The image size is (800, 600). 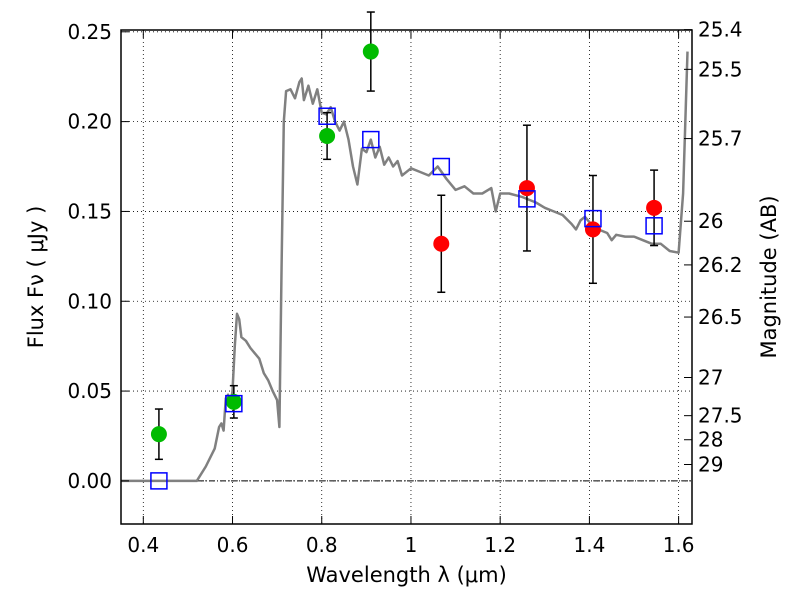 I want to click on red-points-layer, so click(x=548, y=216).